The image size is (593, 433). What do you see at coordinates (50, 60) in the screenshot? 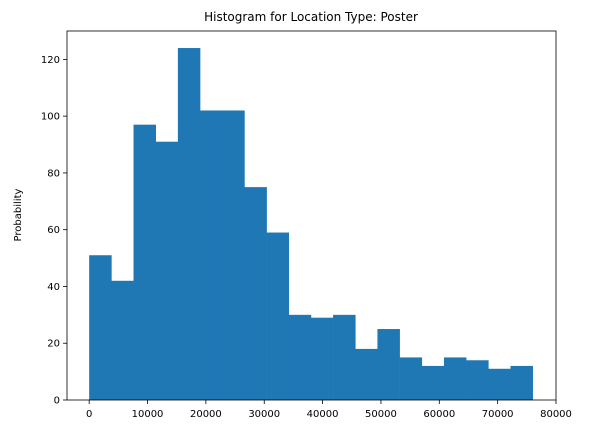
I see `y-tick-label: 120` at bounding box center [50, 60].